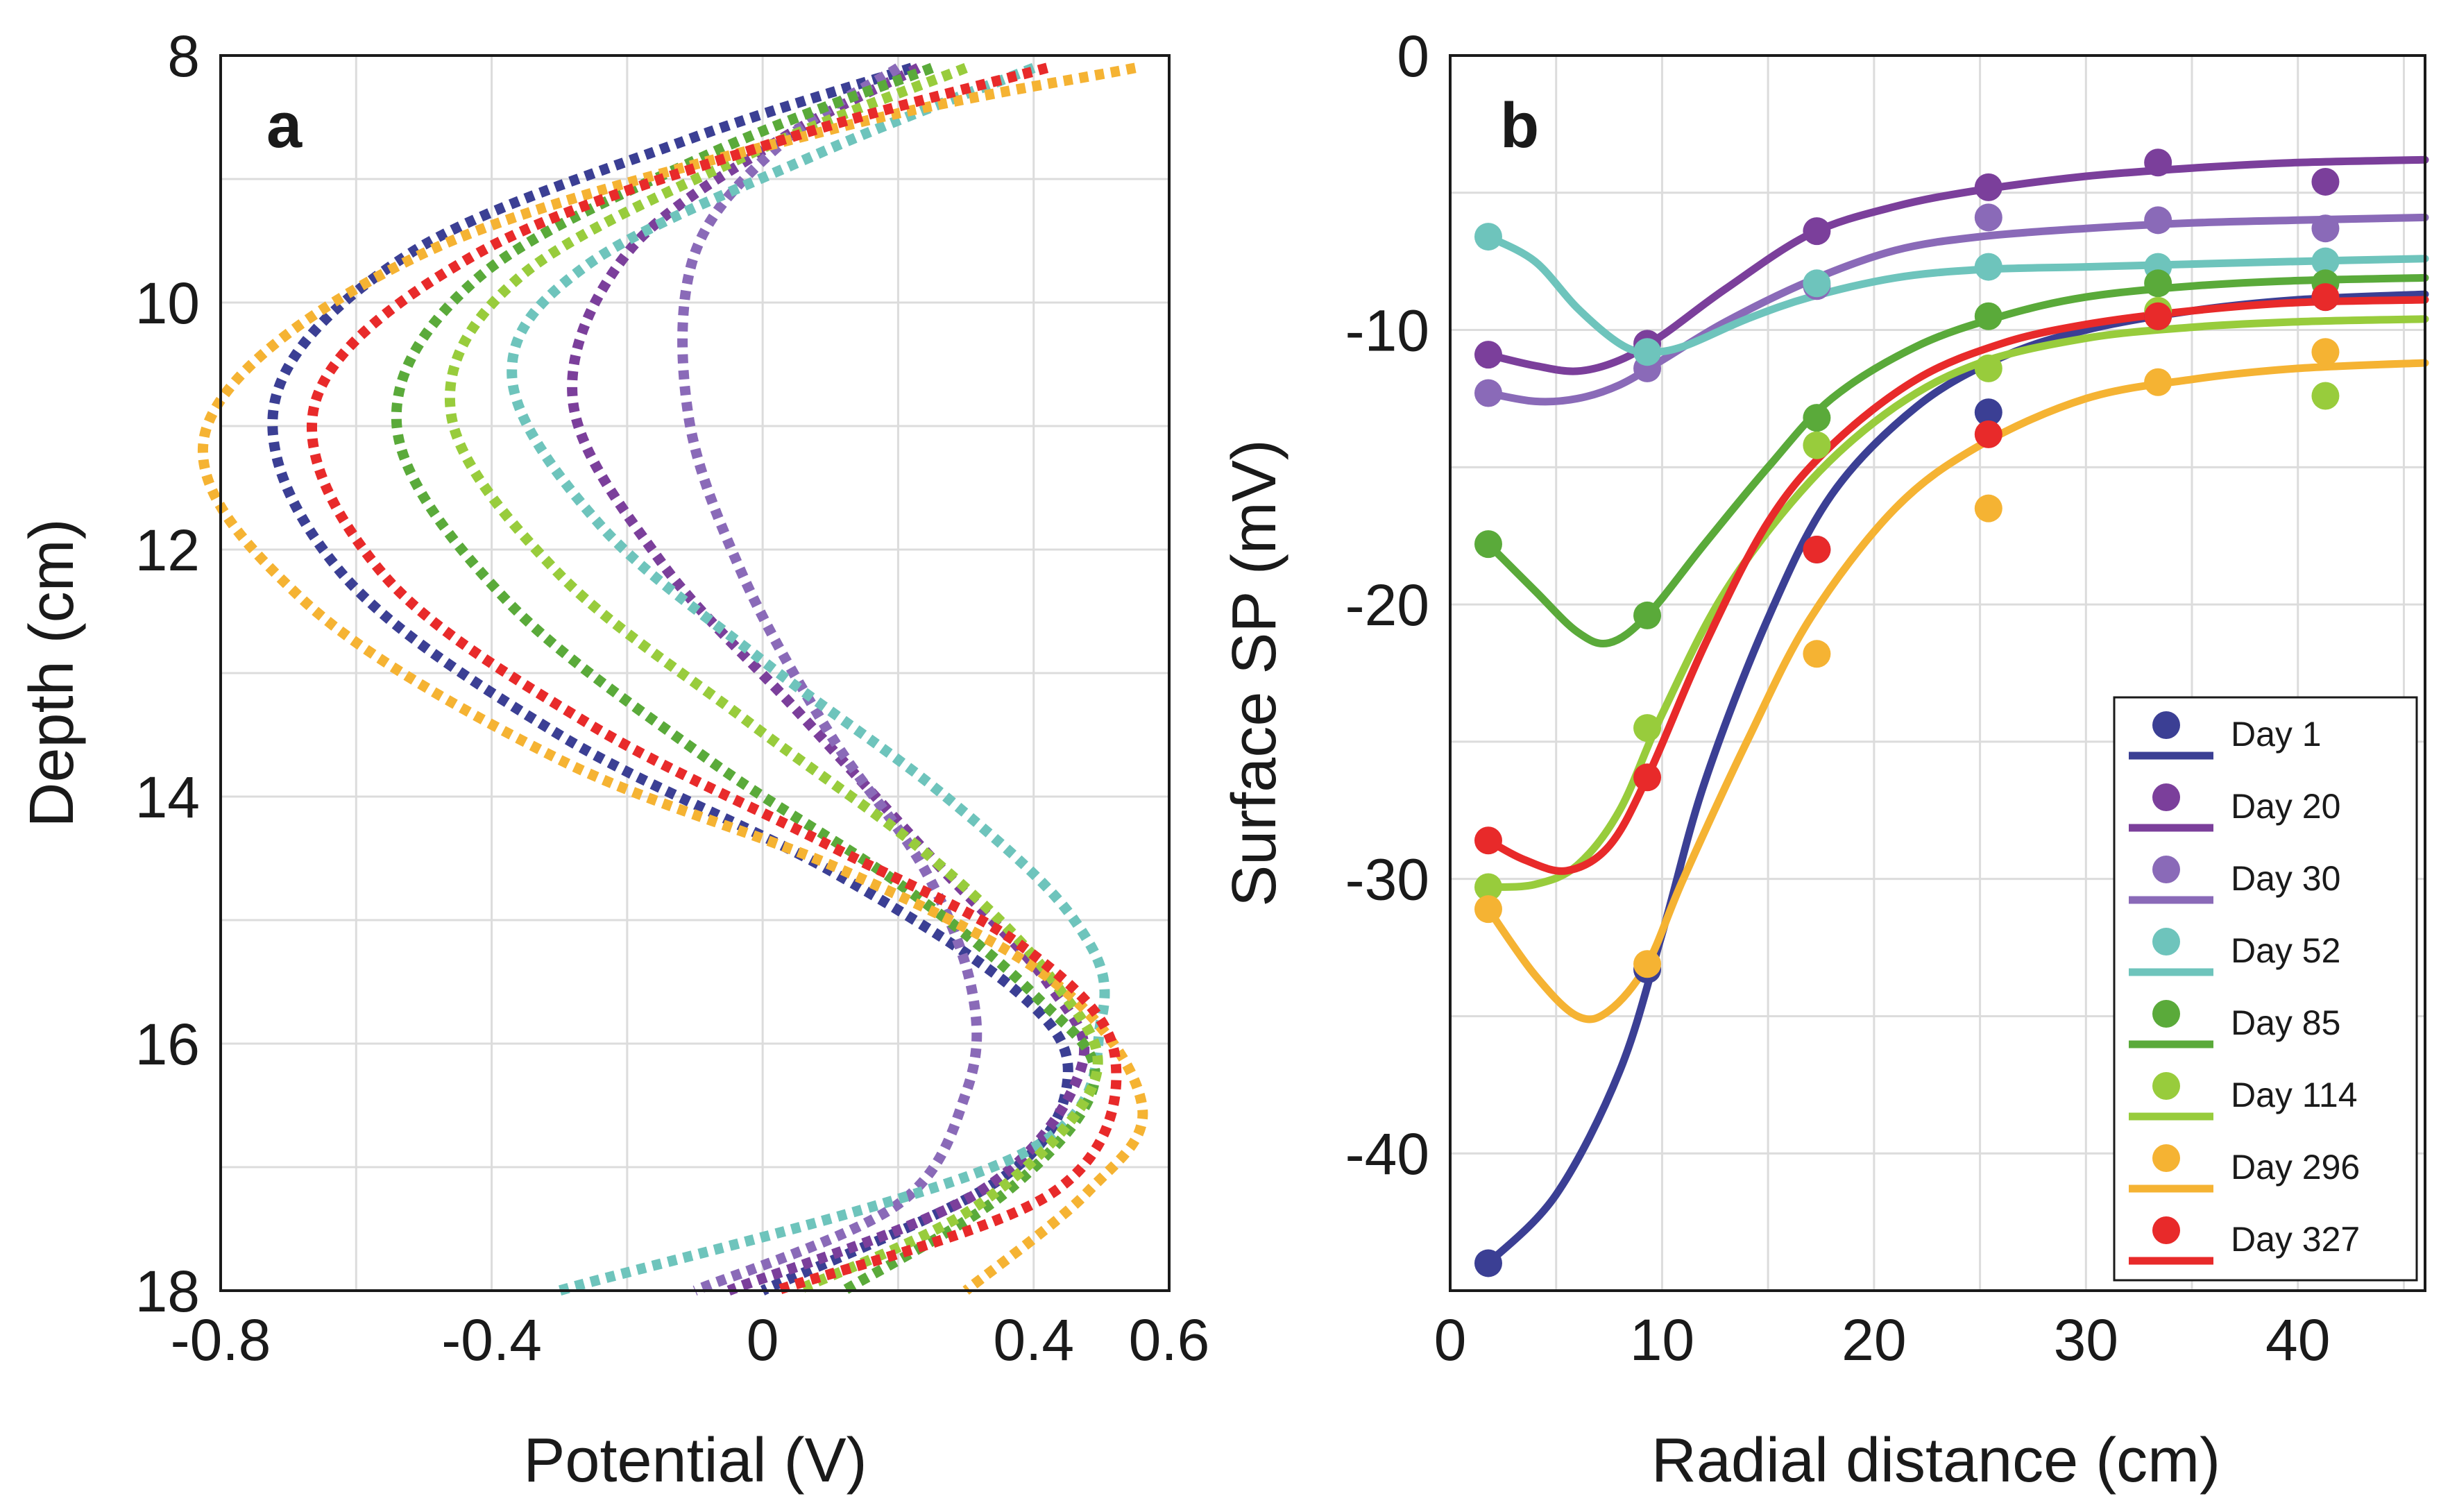 This screenshot has height=1512, width=2441. I want to click on panel-b-xtick-label: 30, so click(2086, 1340).